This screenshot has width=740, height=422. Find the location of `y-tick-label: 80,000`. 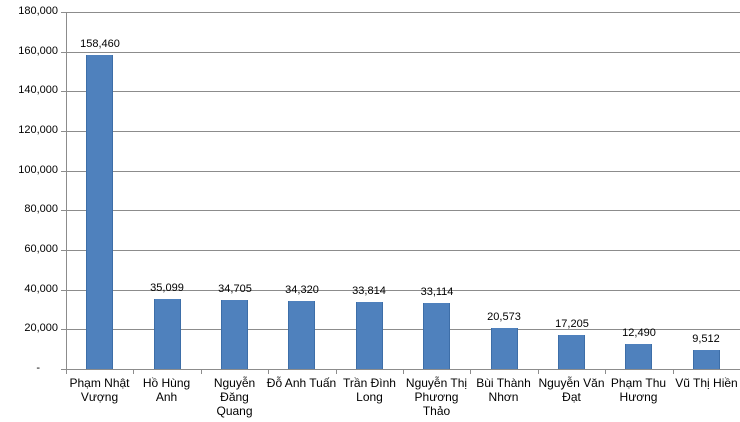

y-tick-label: 80,000 is located at coordinates (41, 209).